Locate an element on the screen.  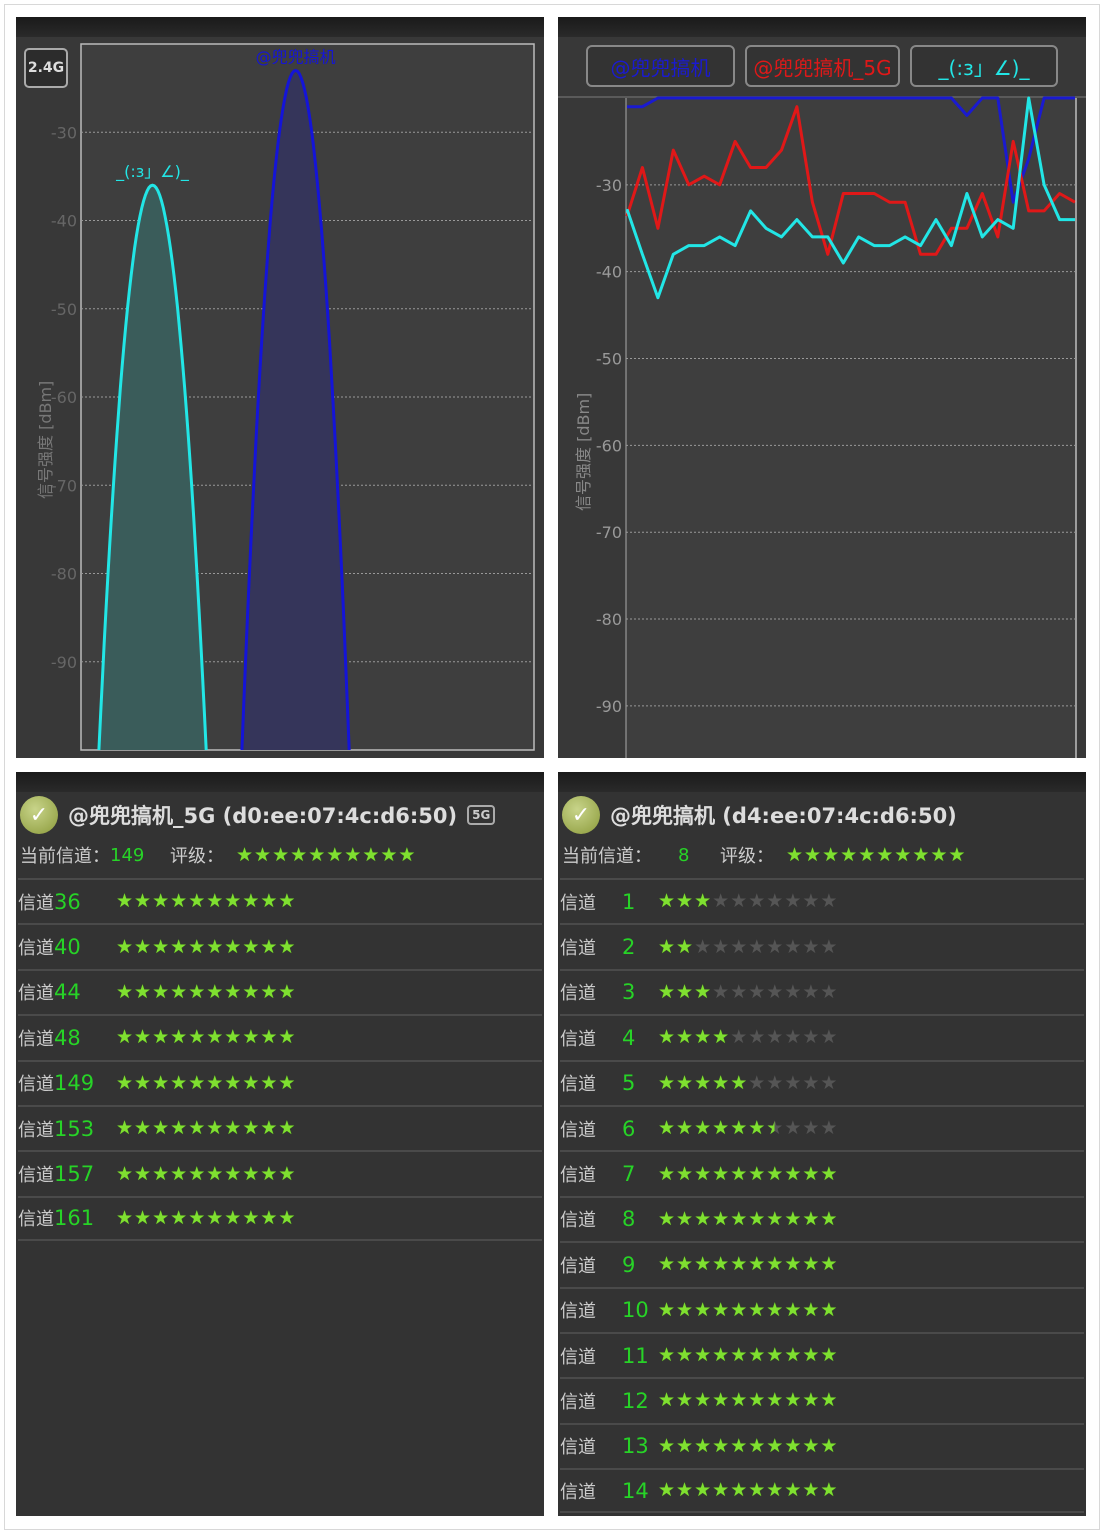
network-filter-button: @兜兜搞机_5G is located at coordinates (822, 66).